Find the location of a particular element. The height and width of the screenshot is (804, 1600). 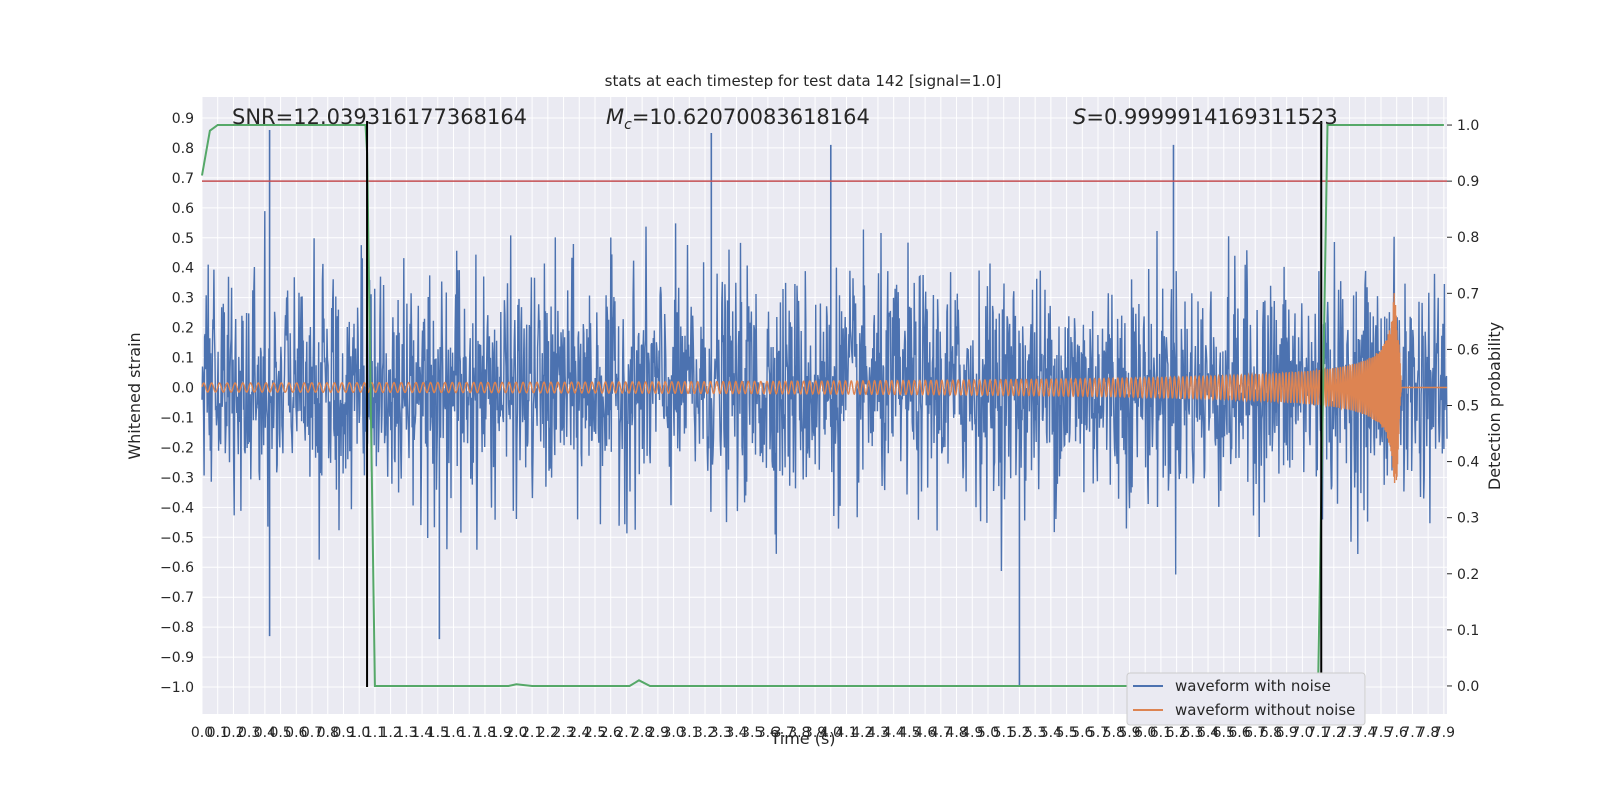

x-tick-label: 2.0 is located at coordinates (516, 733).